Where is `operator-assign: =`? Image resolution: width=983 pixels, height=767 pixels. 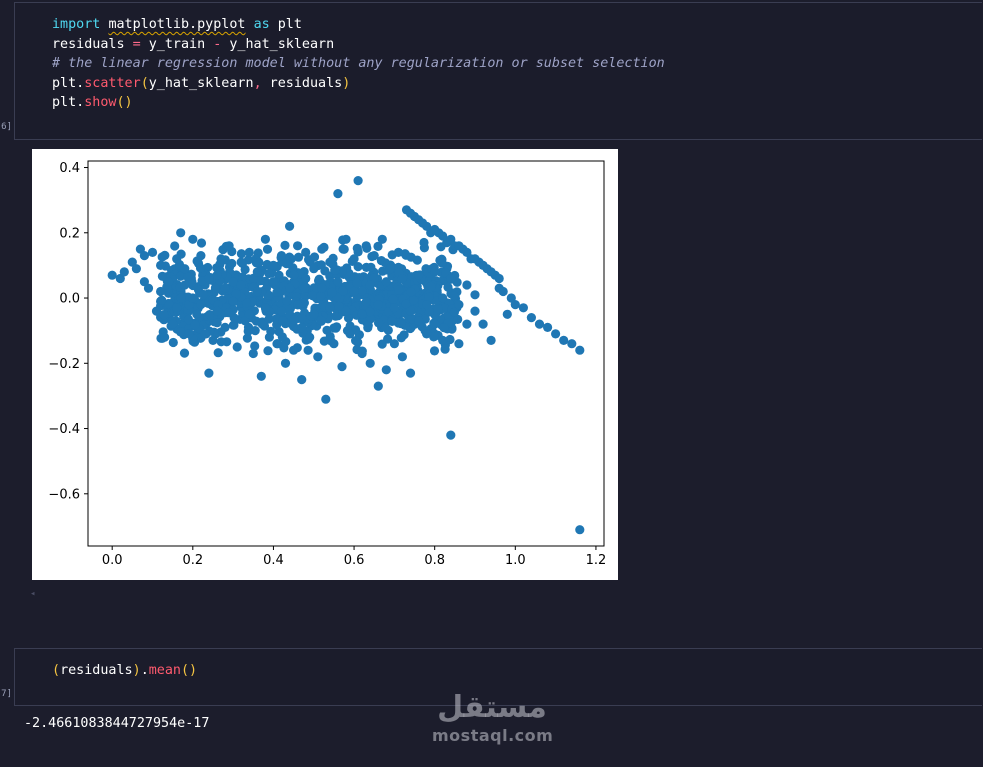 operator-assign: = is located at coordinates (136, 44).